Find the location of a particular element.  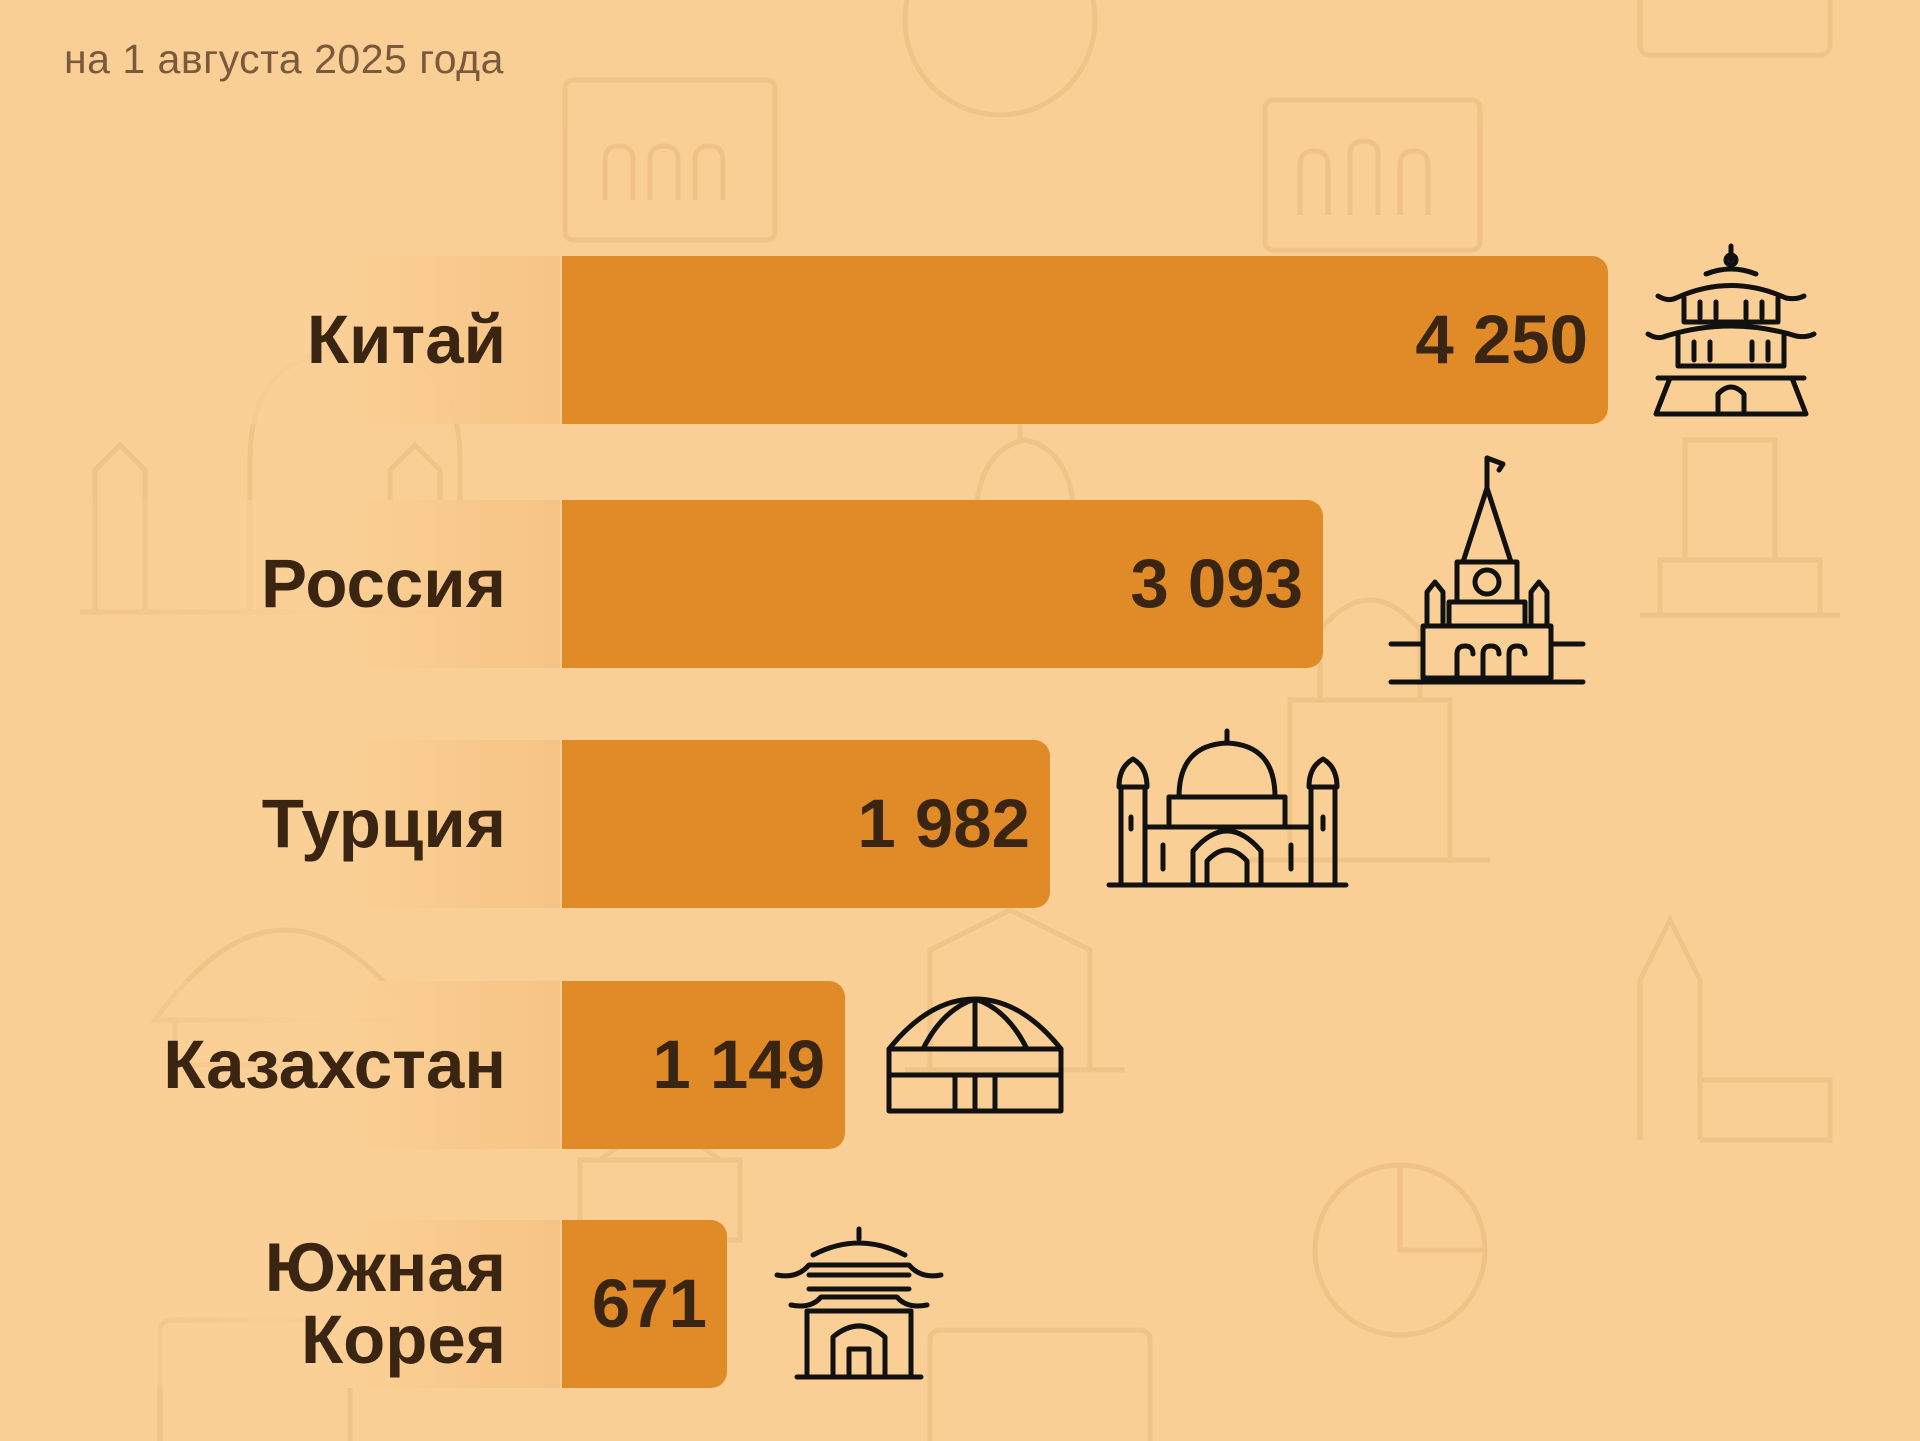

mosque-icon is located at coordinates (1227, 809).